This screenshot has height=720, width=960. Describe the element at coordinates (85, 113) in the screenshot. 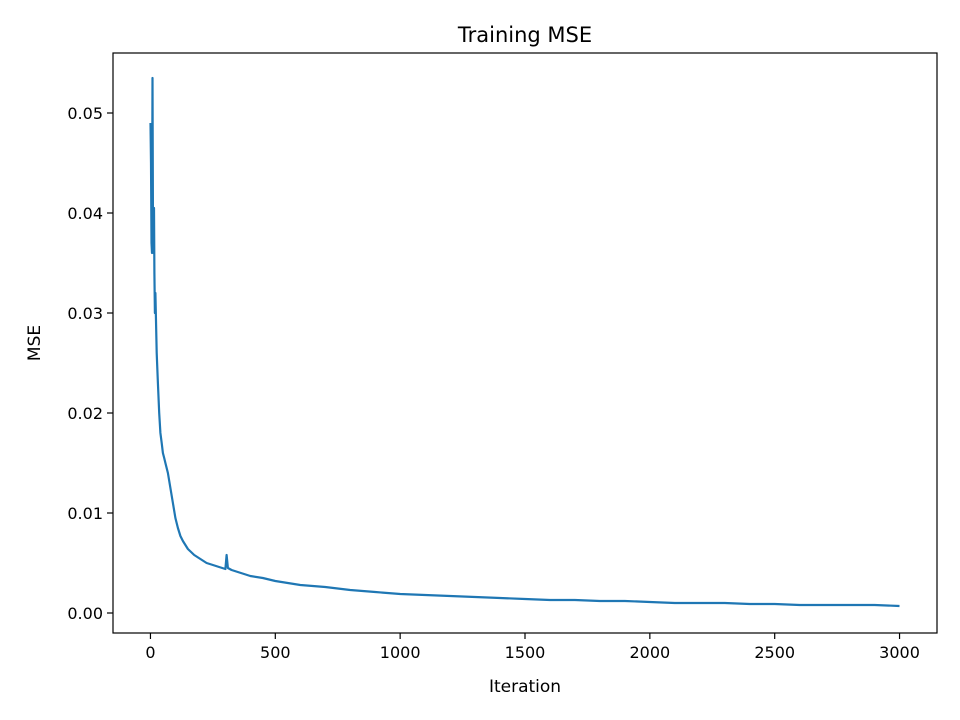

I see `y-tick-label: 0.05` at that location.